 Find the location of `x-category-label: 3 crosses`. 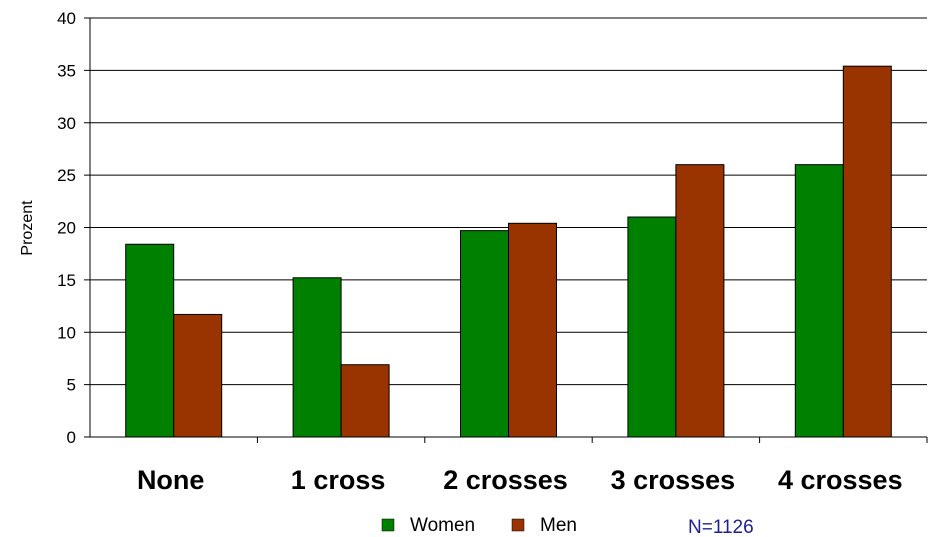

x-category-label: 3 crosses is located at coordinates (673, 480).